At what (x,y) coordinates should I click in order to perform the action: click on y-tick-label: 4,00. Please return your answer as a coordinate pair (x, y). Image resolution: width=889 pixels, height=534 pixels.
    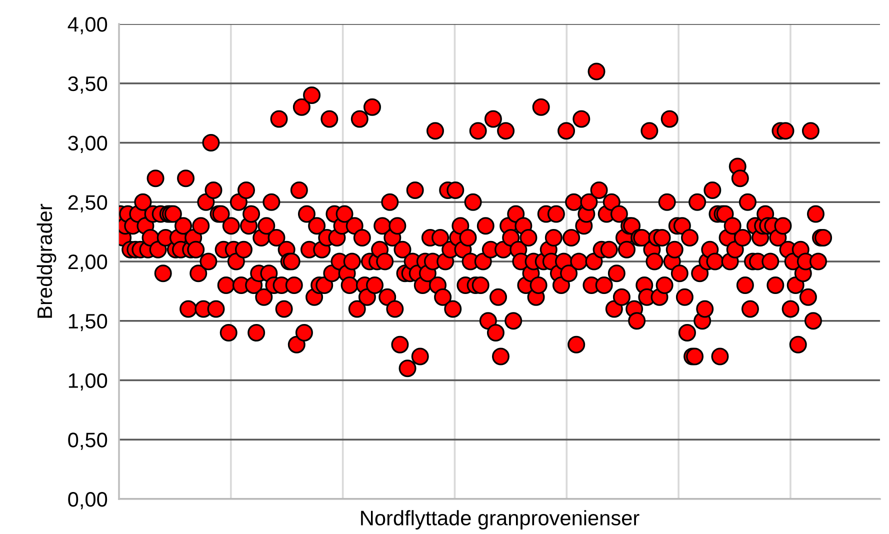
    Looking at the image, I should click on (88, 25).